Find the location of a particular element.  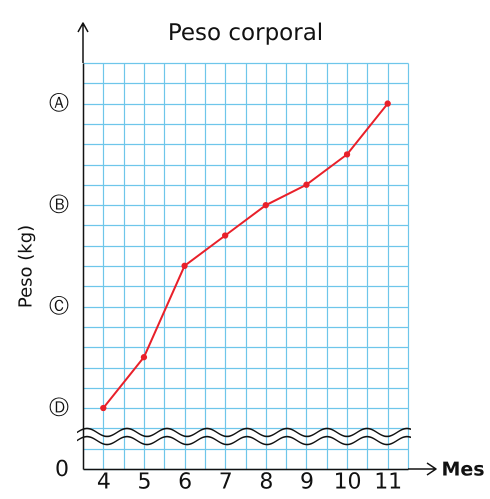

y-axis-title: Peso (kg) is located at coordinates (26, 266).